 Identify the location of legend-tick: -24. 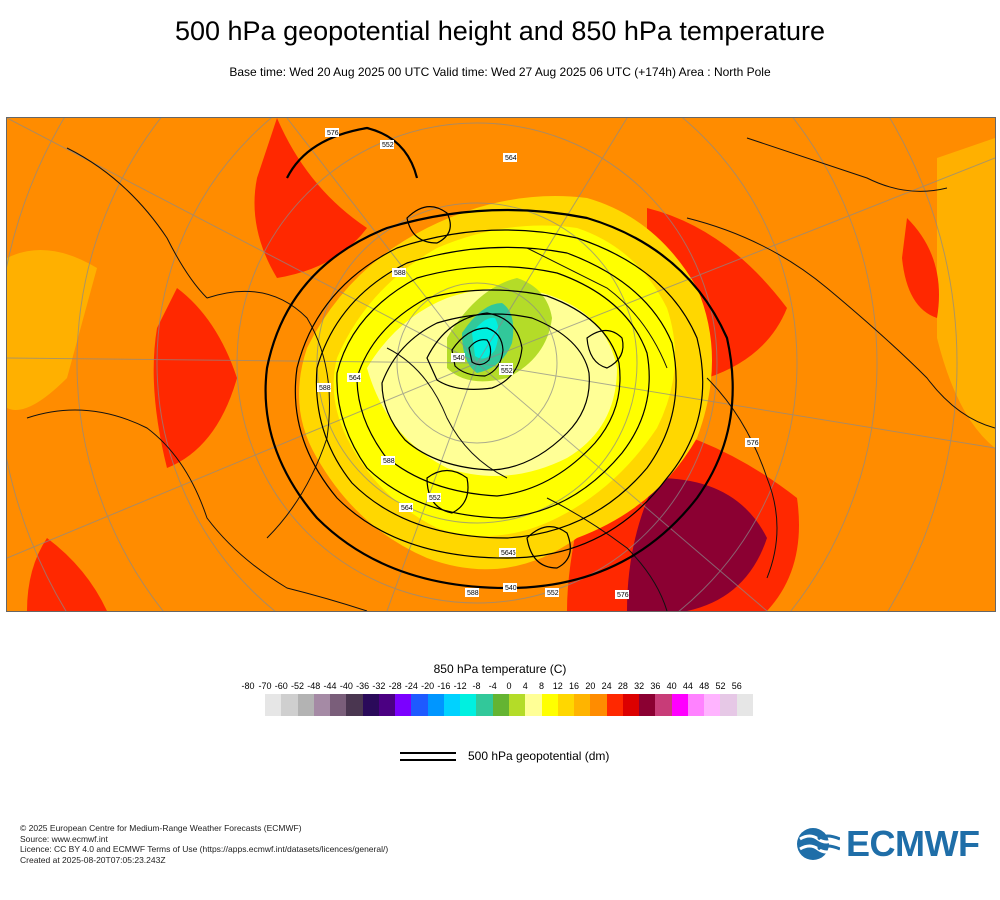
(411, 686).